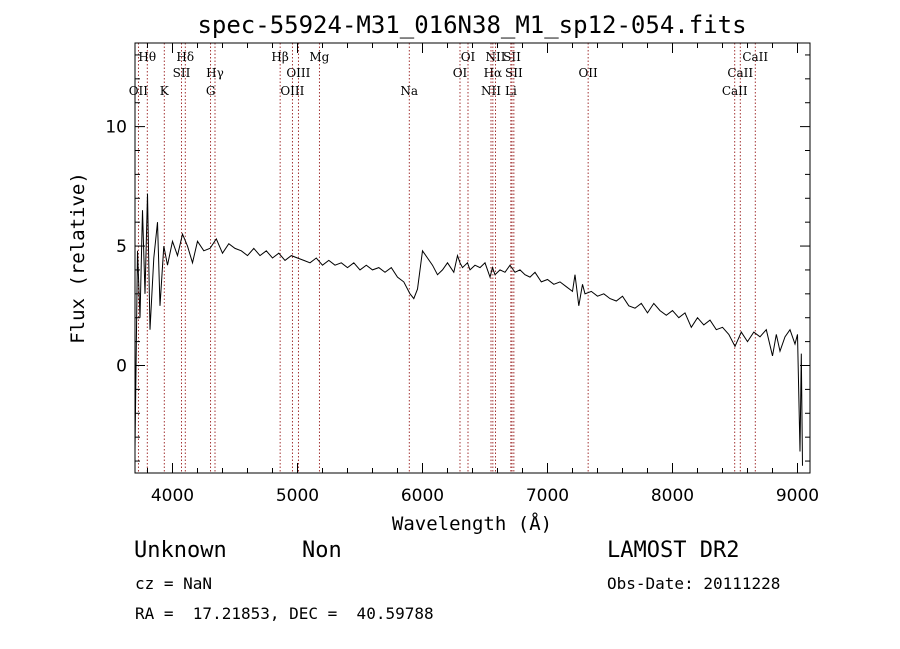 The height and width of the screenshot is (649, 900). What do you see at coordinates (172, 496) in the screenshot?
I see `x-tick-label: 4000` at bounding box center [172, 496].